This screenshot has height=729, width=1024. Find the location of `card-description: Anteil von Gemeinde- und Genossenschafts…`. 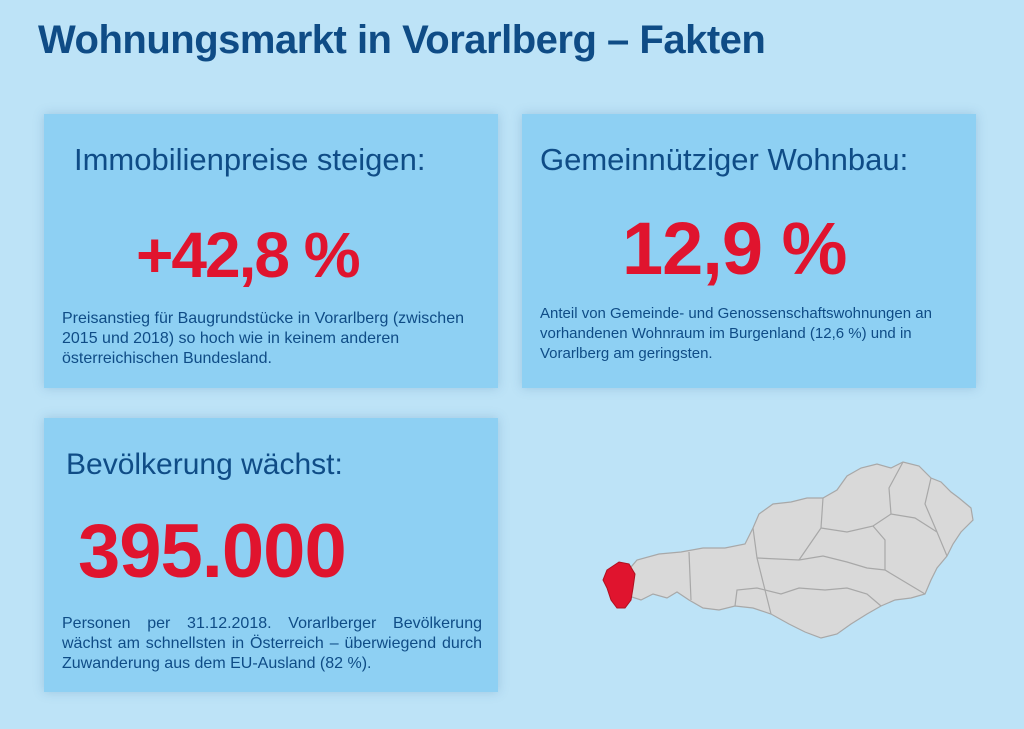

card-description: Anteil von Gemeinde- und Genossenschafts… is located at coordinates (736, 333).